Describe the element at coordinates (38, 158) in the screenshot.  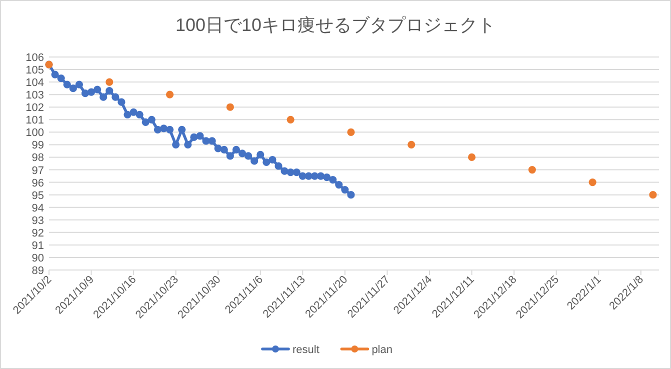
I see `y-tick-label: 98` at that location.